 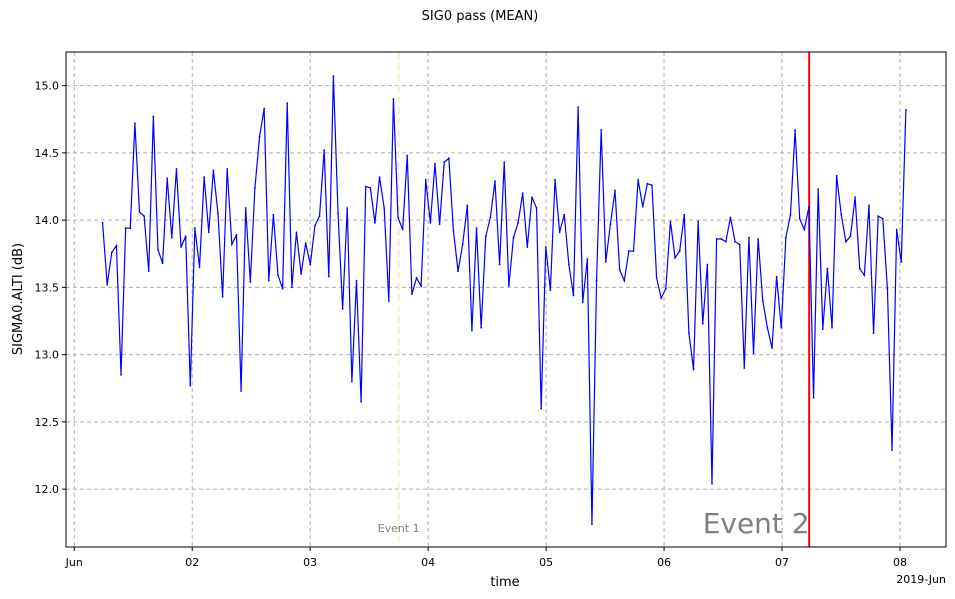 What do you see at coordinates (50, 288) in the screenshot?
I see `y-axis-ticks: 12.0 12.5 13.0 13.5 14.0 14.5 15.0` at bounding box center [50, 288].